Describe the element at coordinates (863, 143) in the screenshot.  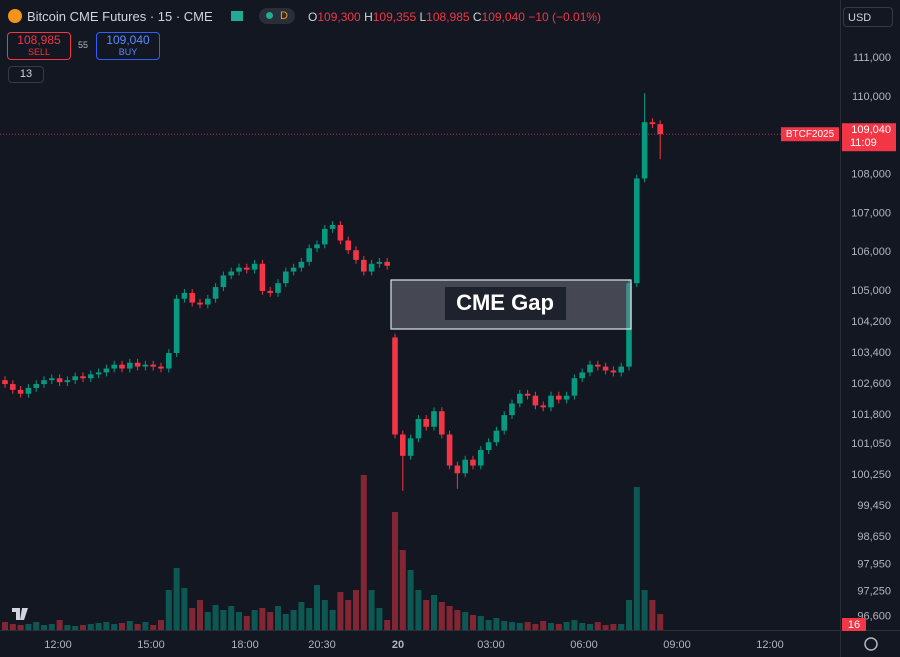
I see `countdown: 11:09` at that location.